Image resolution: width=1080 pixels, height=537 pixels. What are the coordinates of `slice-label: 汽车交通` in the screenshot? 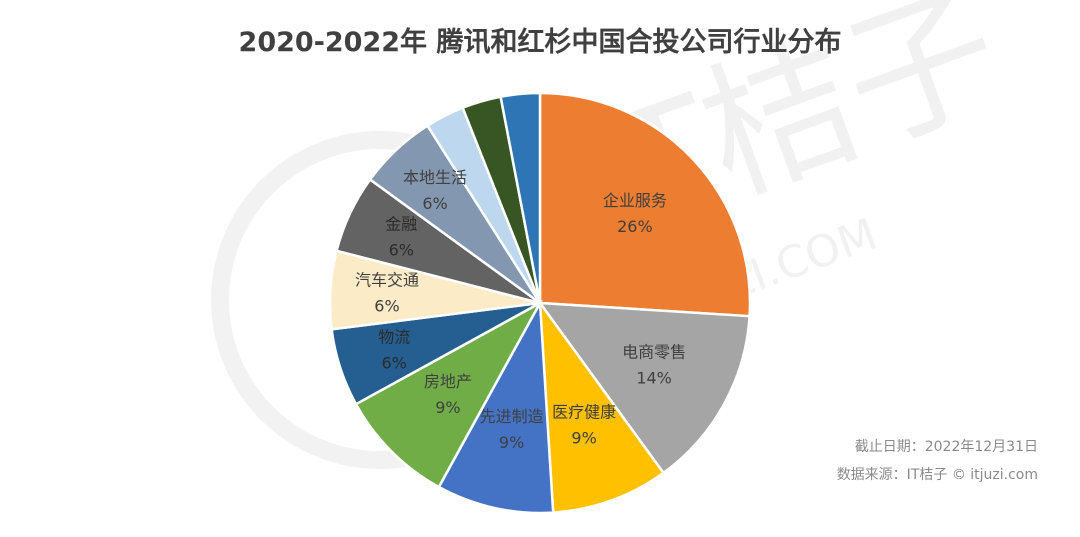 It's located at (387, 279).